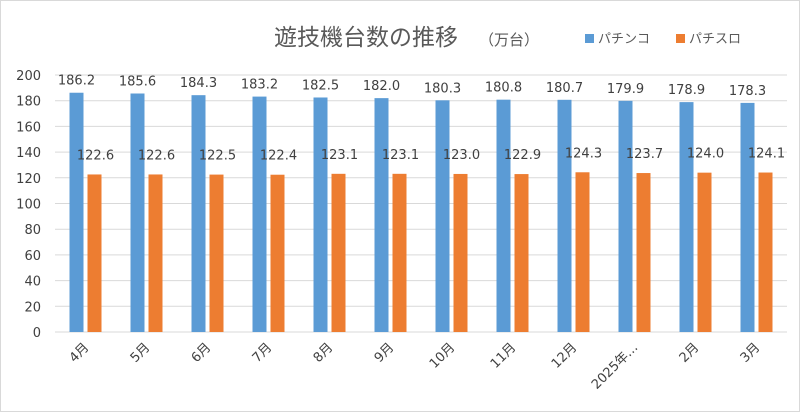  Describe the element at coordinates (503, 88) in the screenshot. I see `data-label-pachinko: 180.8` at that location.